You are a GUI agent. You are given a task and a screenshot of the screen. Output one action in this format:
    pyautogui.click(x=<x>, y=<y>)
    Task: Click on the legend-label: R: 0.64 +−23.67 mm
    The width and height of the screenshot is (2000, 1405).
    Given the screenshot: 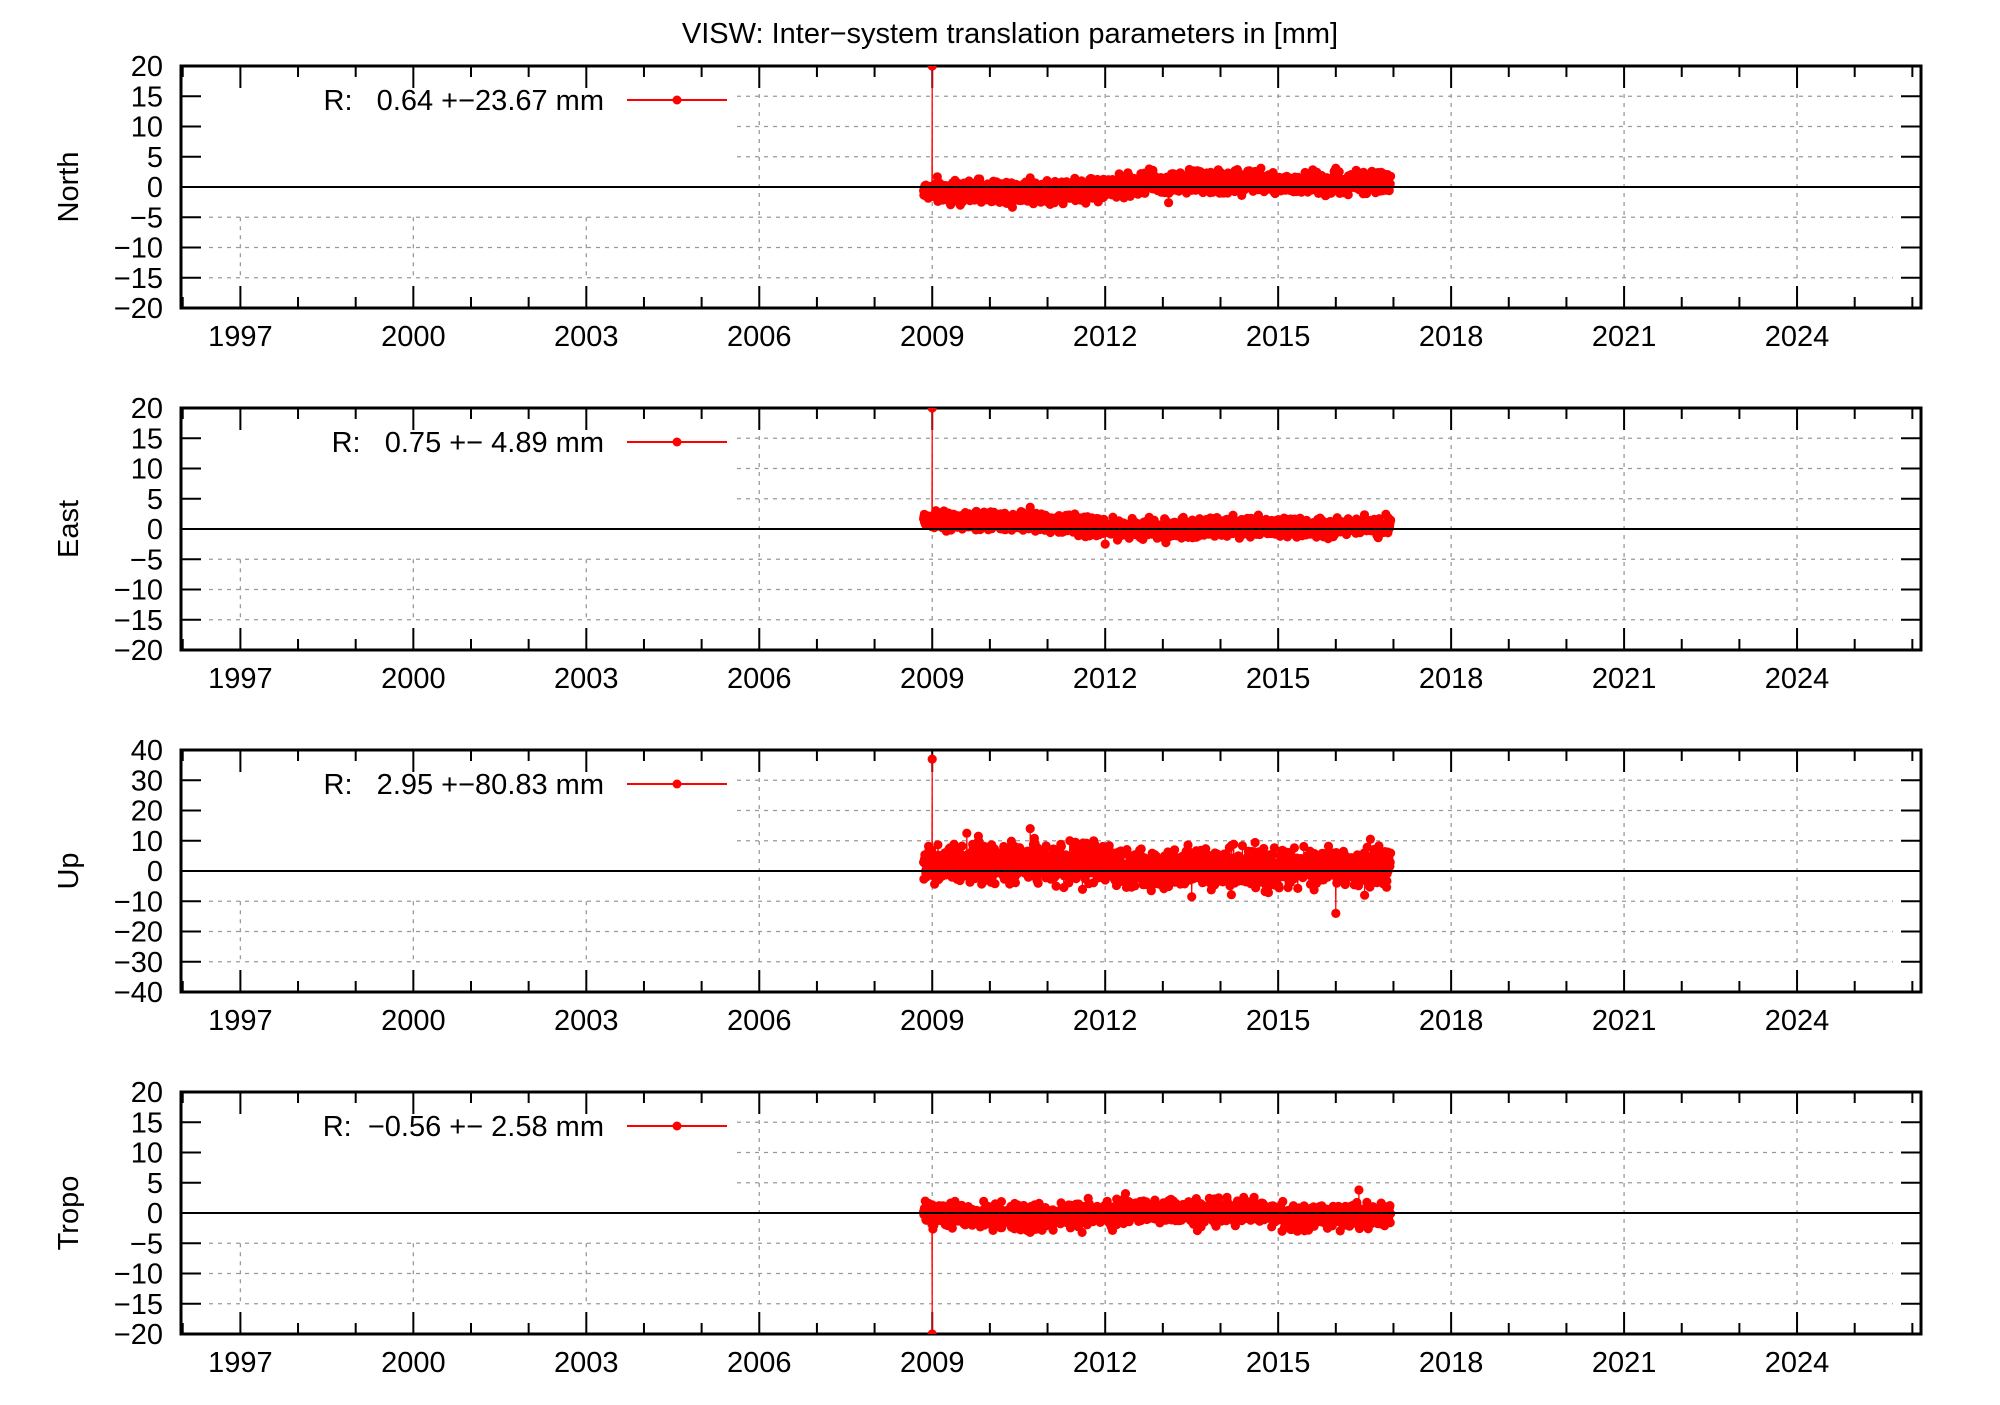 What is the action you would take?
    pyautogui.click(x=464, y=101)
    